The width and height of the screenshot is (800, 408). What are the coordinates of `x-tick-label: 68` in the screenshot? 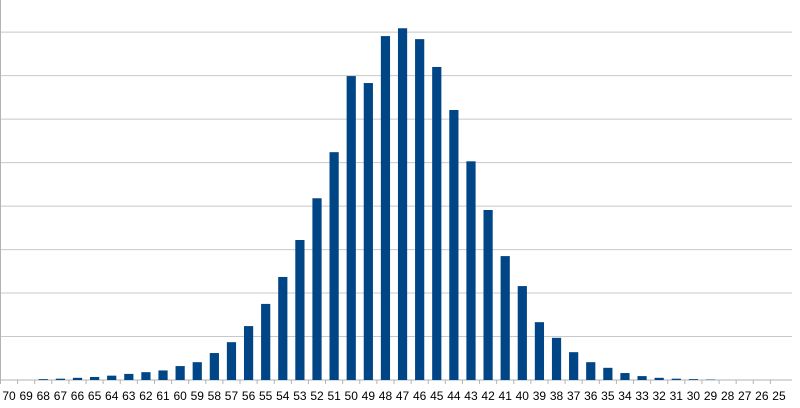 It's located at (44, 396).